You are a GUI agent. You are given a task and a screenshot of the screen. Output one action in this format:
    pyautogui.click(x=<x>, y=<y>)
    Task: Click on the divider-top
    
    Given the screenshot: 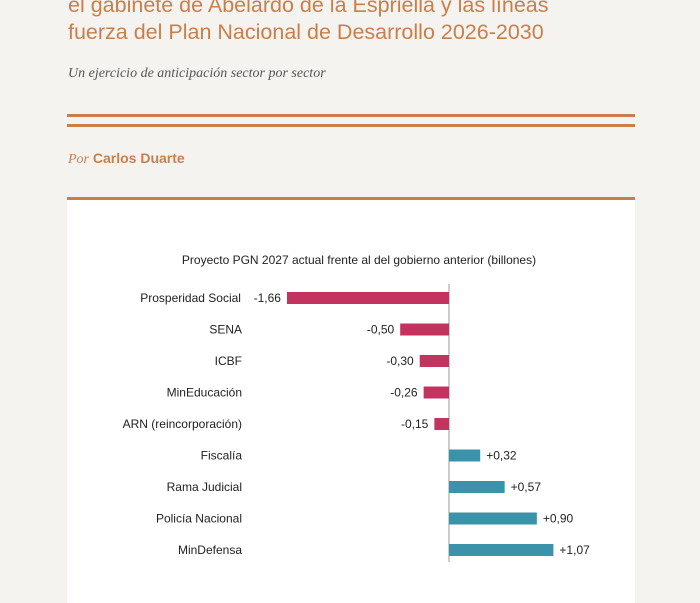 What is the action you would take?
    pyautogui.click(x=351, y=115)
    